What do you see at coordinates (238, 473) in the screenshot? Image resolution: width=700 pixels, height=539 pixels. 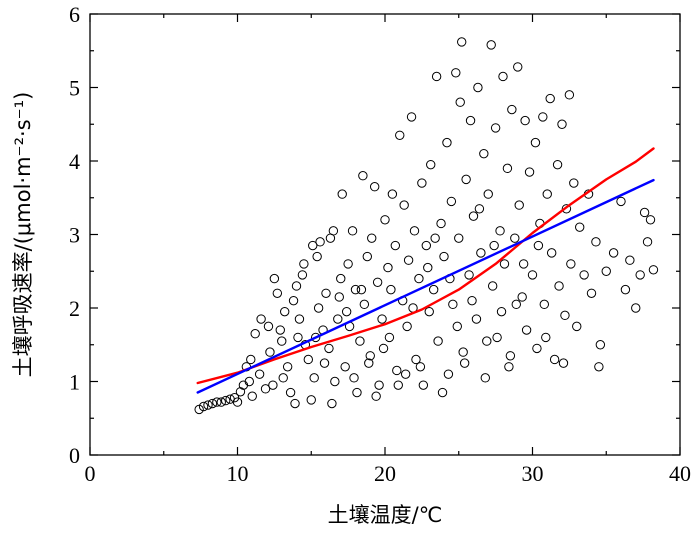 I see `x-tick-label: 10` at bounding box center [238, 473].